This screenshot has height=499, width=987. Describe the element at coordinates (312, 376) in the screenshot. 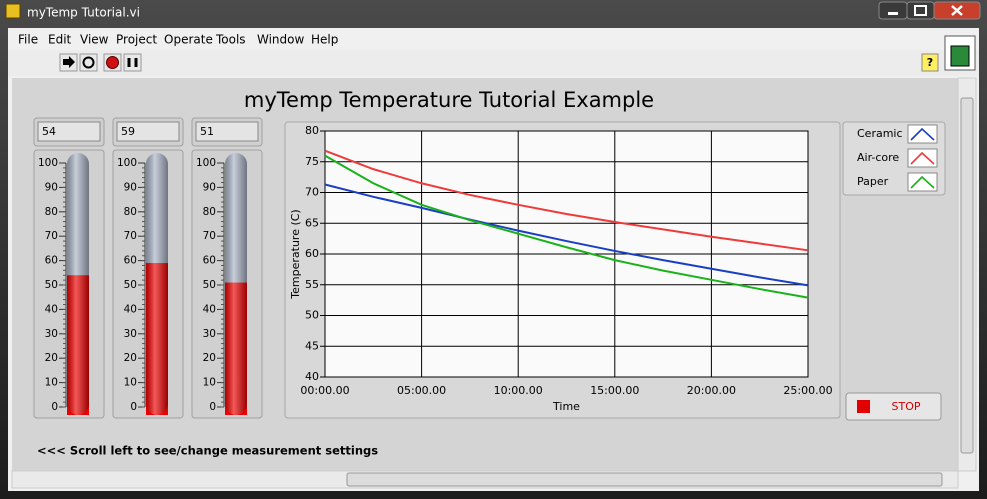

I see `y-tick-label: 40` at that location.